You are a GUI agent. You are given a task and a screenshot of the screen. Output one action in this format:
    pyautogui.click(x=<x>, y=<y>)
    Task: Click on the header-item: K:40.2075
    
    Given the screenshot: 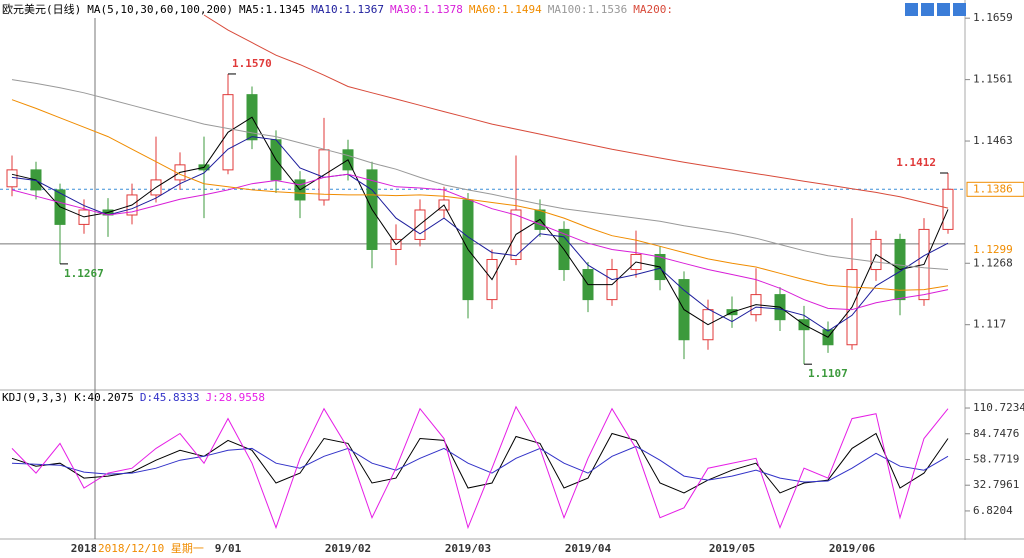 What is the action you would take?
    pyautogui.click(x=104, y=397)
    